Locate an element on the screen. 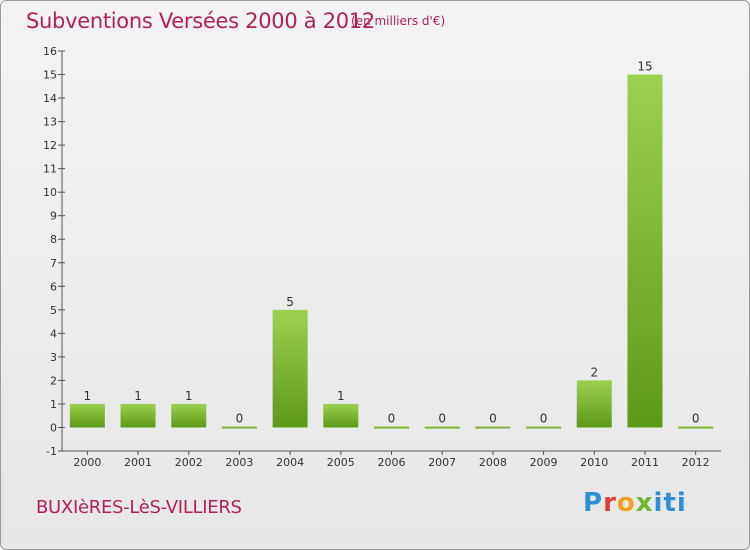  y-tick-label: 8 is located at coordinates (53, 239).